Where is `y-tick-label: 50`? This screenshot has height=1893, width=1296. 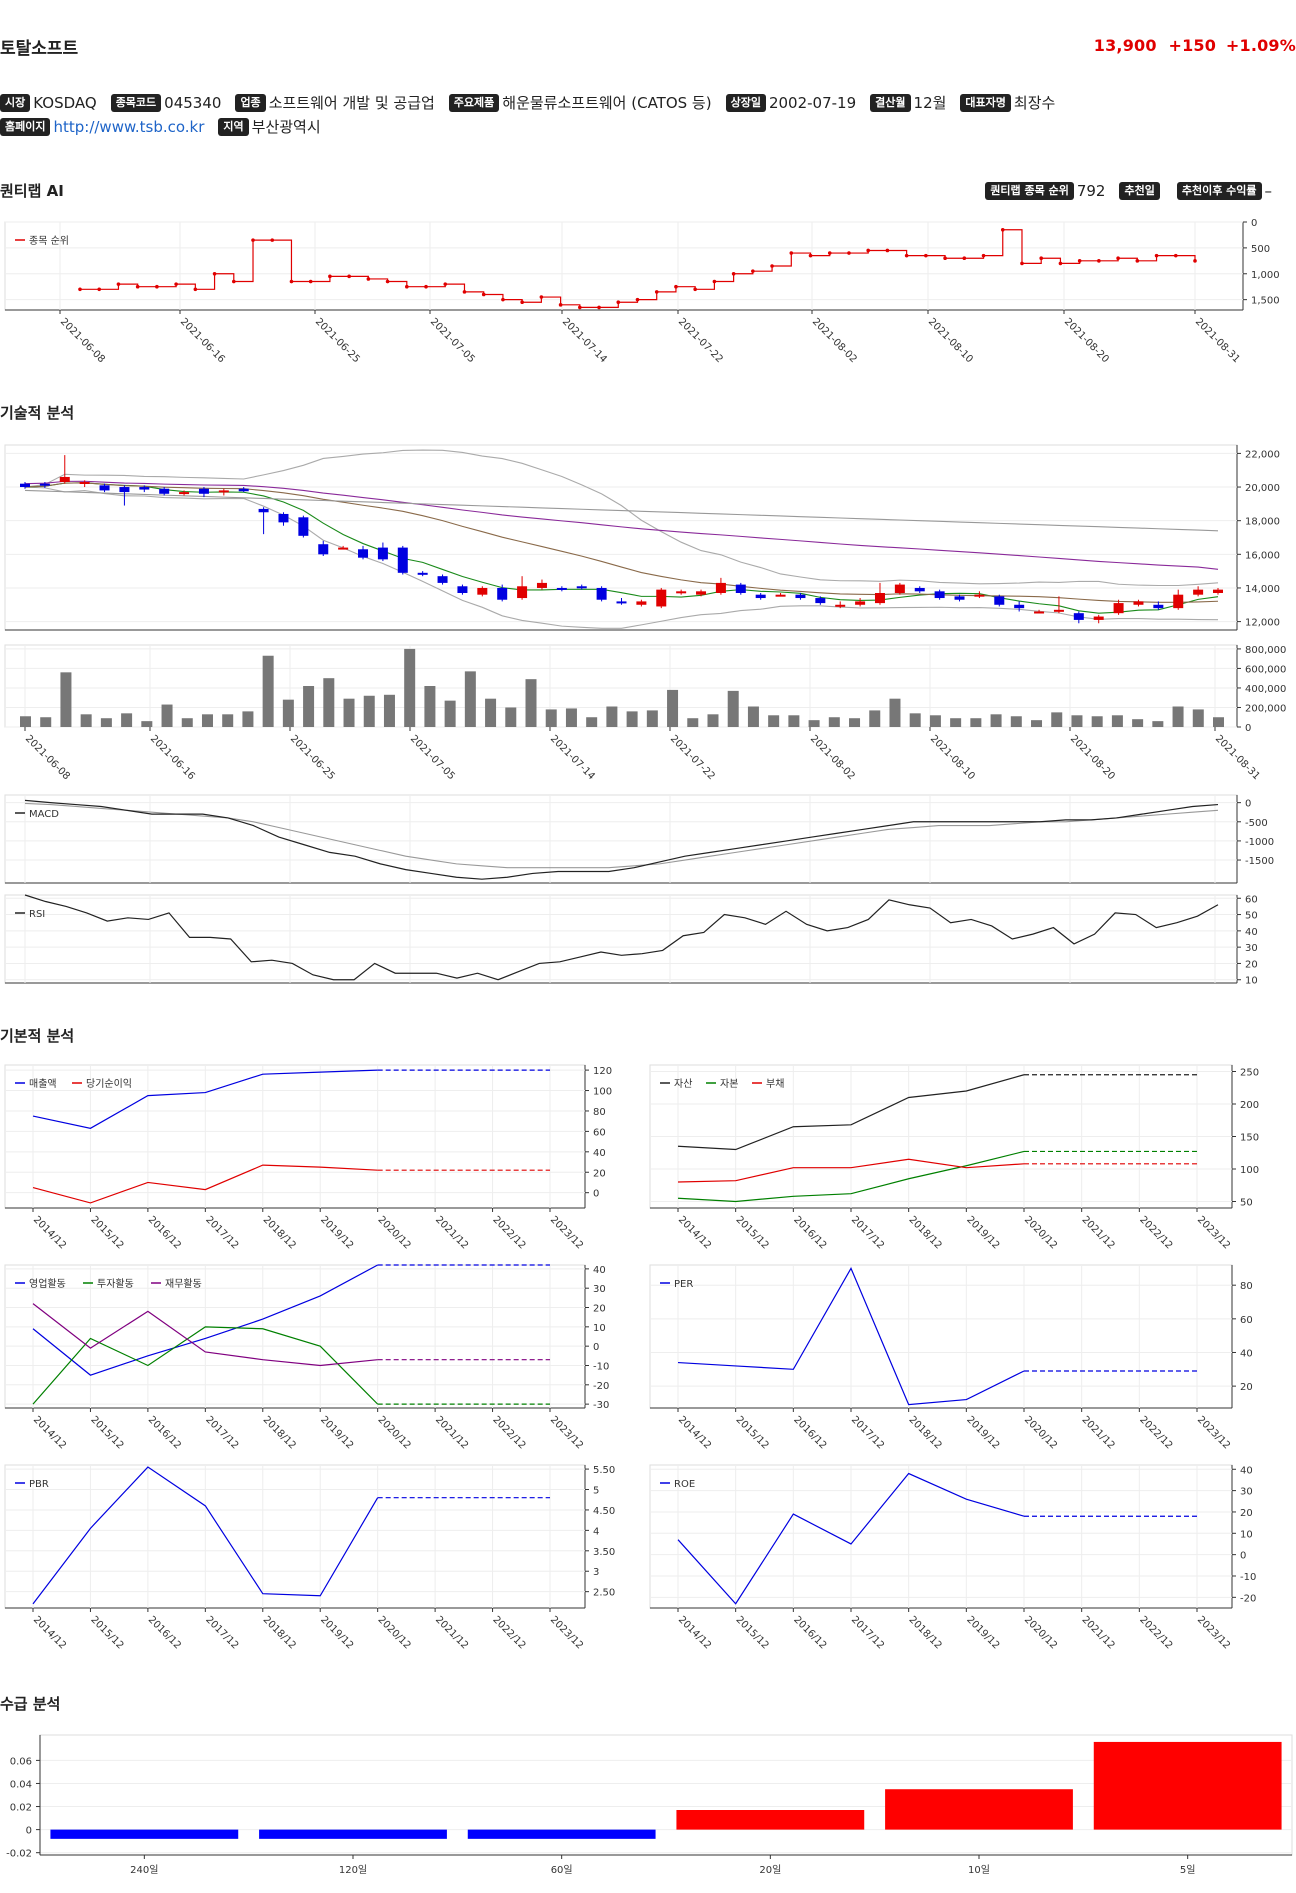 y-tick-label: 50 is located at coordinates (1251, 916).